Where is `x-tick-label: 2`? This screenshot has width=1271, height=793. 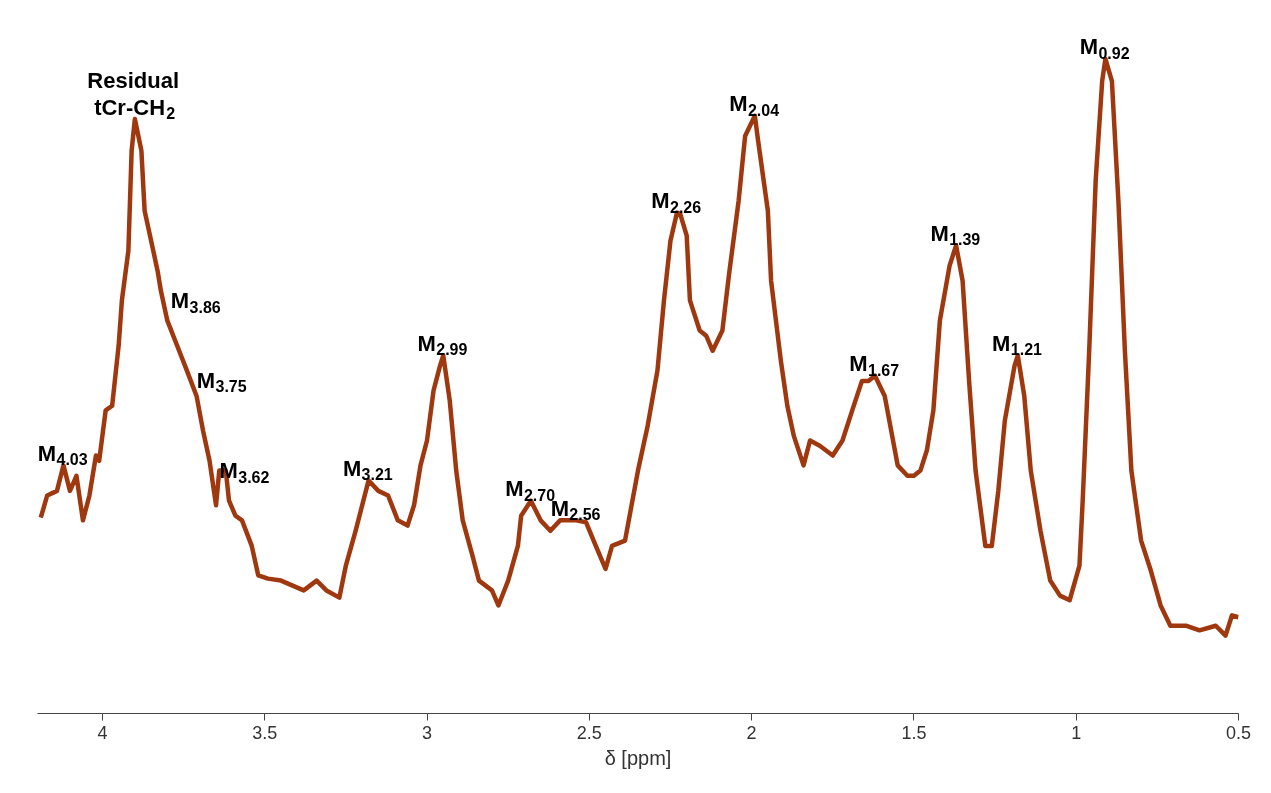
x-tick-label: 2 is located at coordinates (751, 732).